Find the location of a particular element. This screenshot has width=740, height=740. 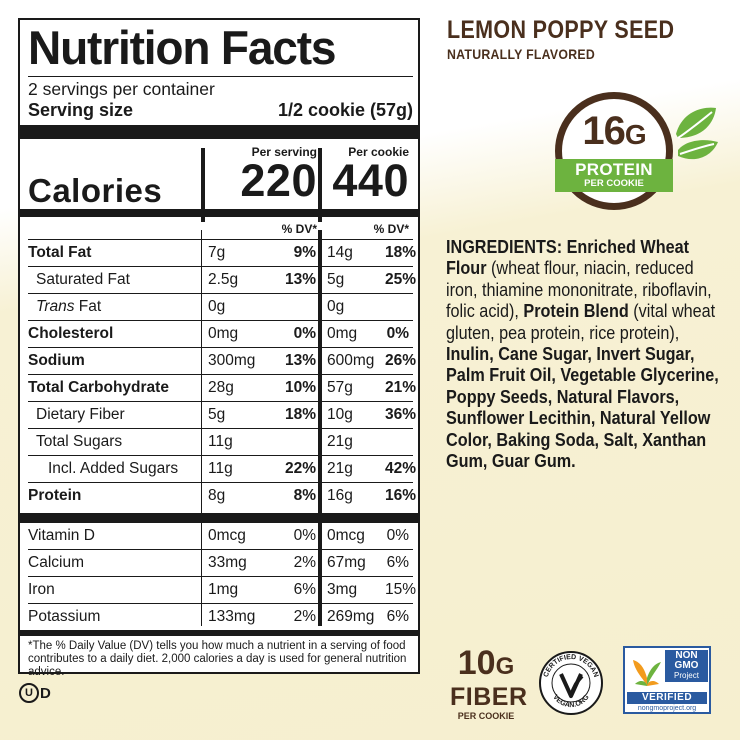

nutrient-row: Dietary Fiber 5g 18% 10g 36% is located at coordinates (222, 414).